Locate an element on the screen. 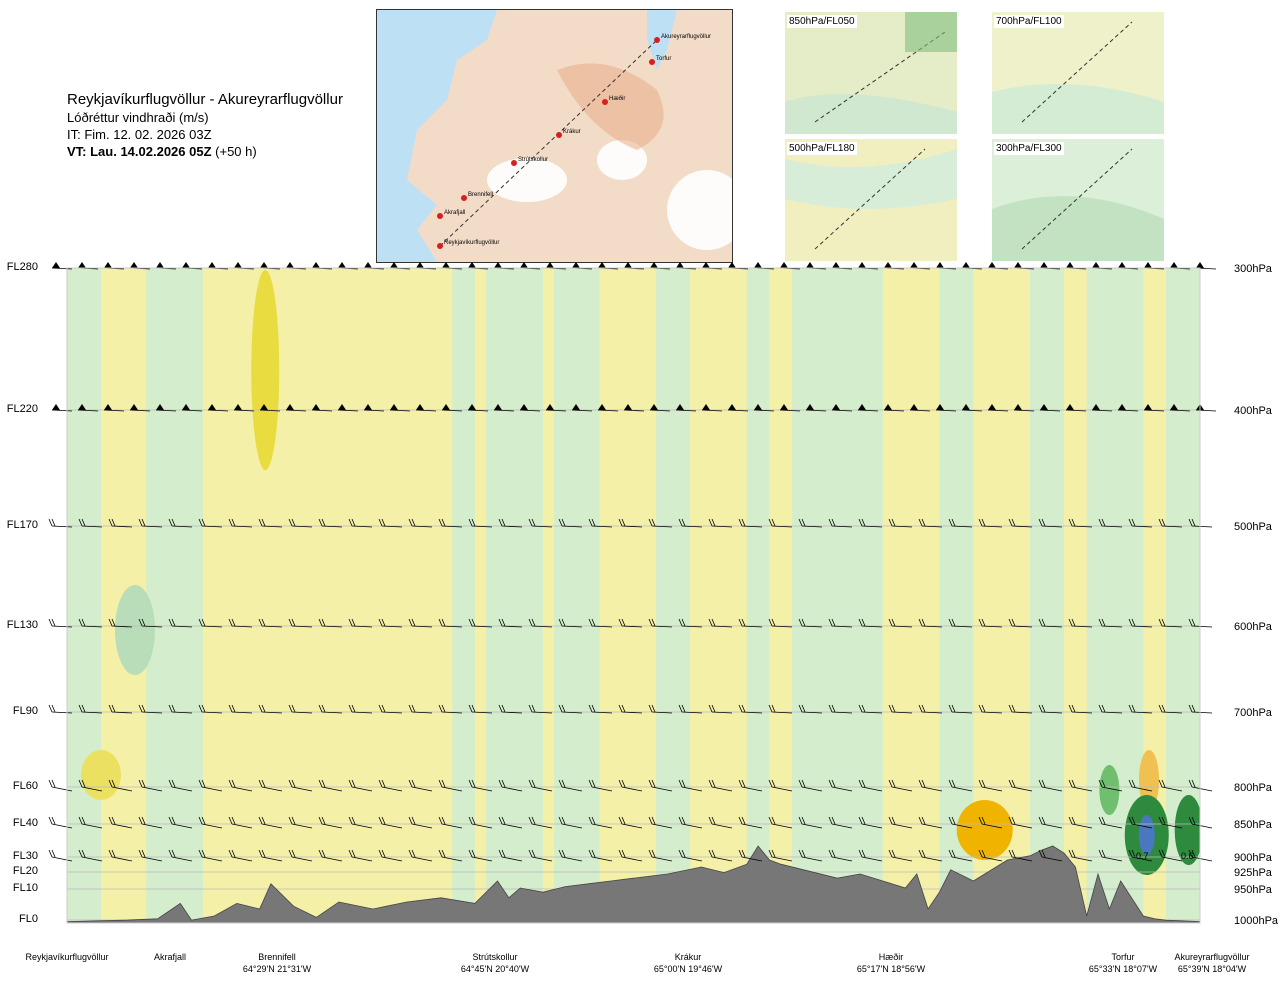 Image resolution: width=1280 pixels, height=981 pixels. flight-level-label: FL130 is located at coordinates (22, 625).